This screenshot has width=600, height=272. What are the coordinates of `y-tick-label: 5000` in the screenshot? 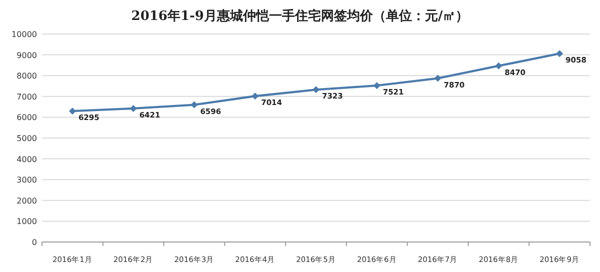 It's located at (26, 138).